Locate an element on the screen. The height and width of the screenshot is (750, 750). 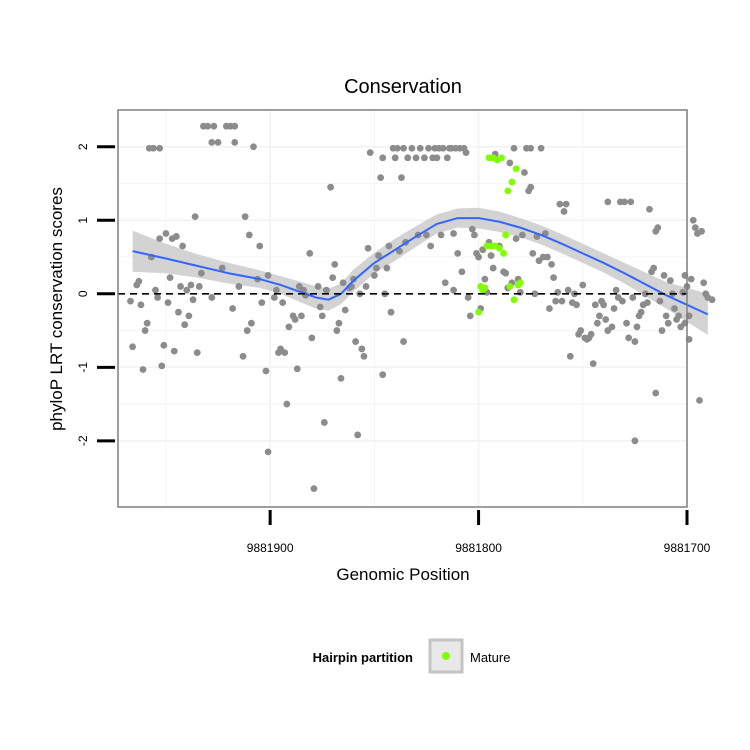
points-mature-layer is located at coordinates (499, 235).